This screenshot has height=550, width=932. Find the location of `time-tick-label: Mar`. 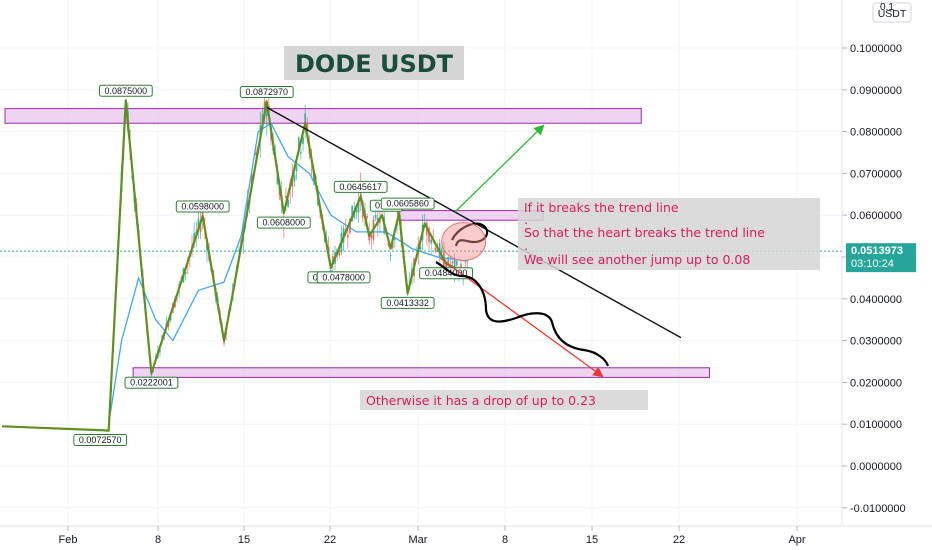

time-tick-label: Mar is located at coordinates (418, 540).